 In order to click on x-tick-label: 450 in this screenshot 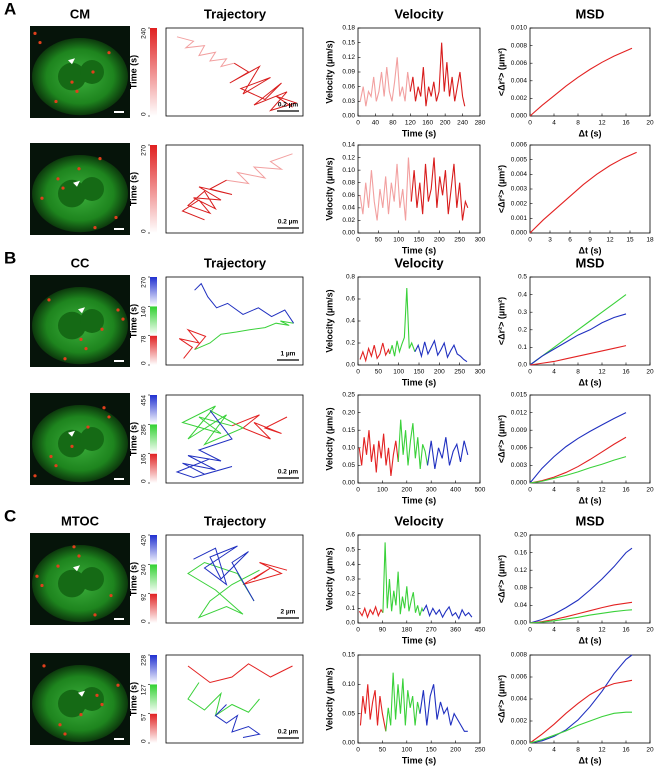, I will do `click(480, 630)`.